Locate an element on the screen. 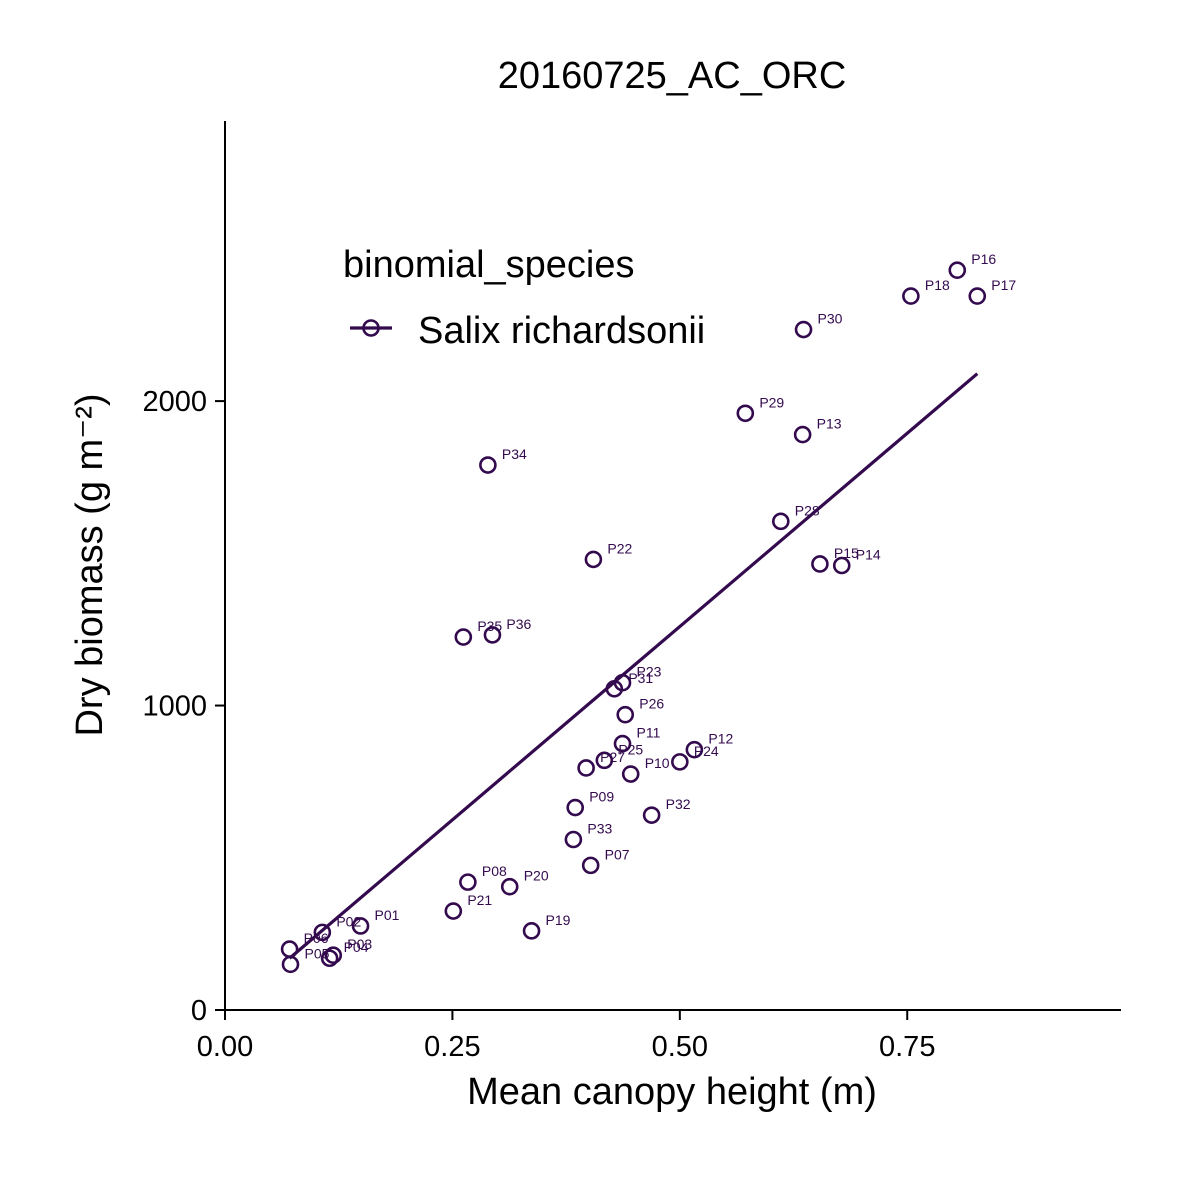 This screenshot has width=1181, height=1181. y-tick-label: 2000 is located at coordinates (174, 402).